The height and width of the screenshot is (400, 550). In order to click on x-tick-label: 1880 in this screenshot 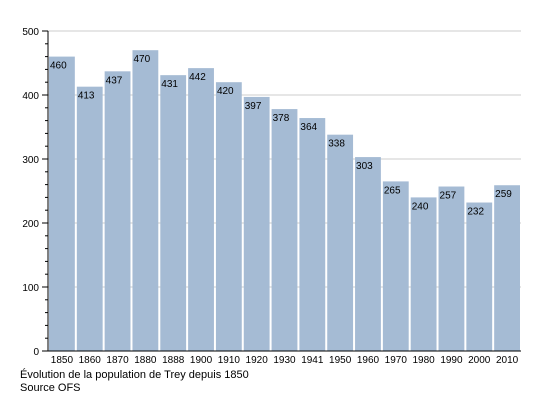, I will do `click(145, 360)`.